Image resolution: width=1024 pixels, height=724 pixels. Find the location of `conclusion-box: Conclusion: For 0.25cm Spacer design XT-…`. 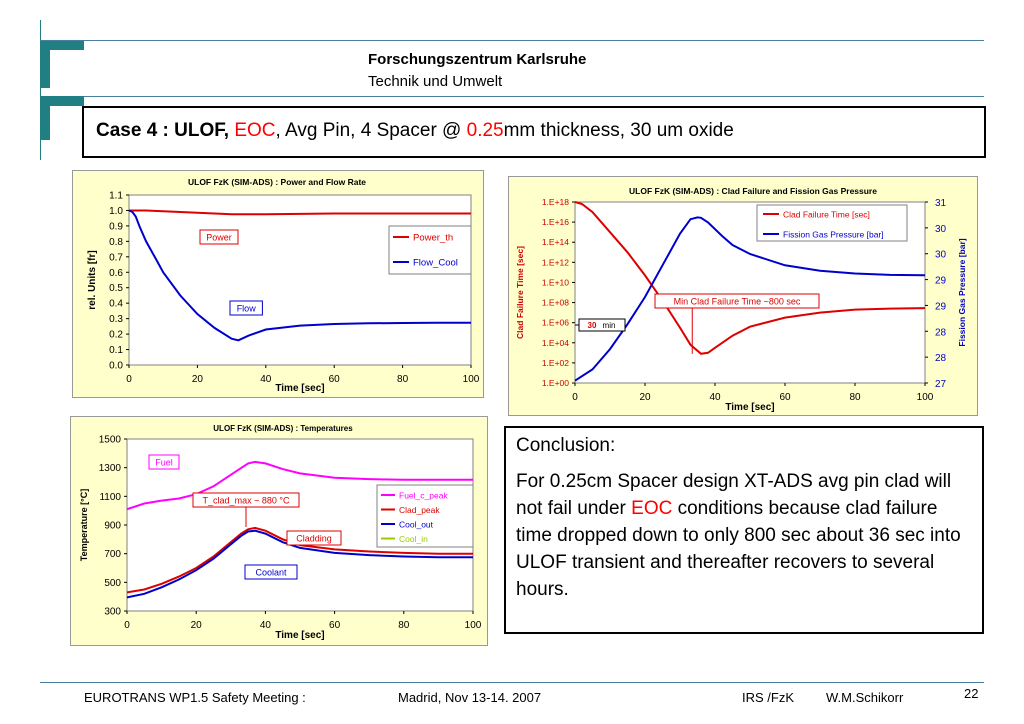

conclusion-box: Conclusion: For 0.25cm Spacer design XT-… is located at coordinates (744, 530).